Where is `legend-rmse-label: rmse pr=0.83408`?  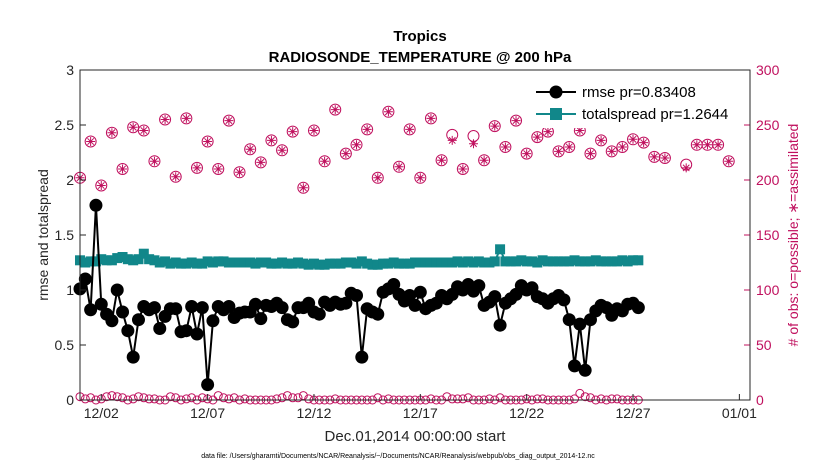 legend-rmse-label: rmse pr=0.83408 is located at coordinates (639, 92).